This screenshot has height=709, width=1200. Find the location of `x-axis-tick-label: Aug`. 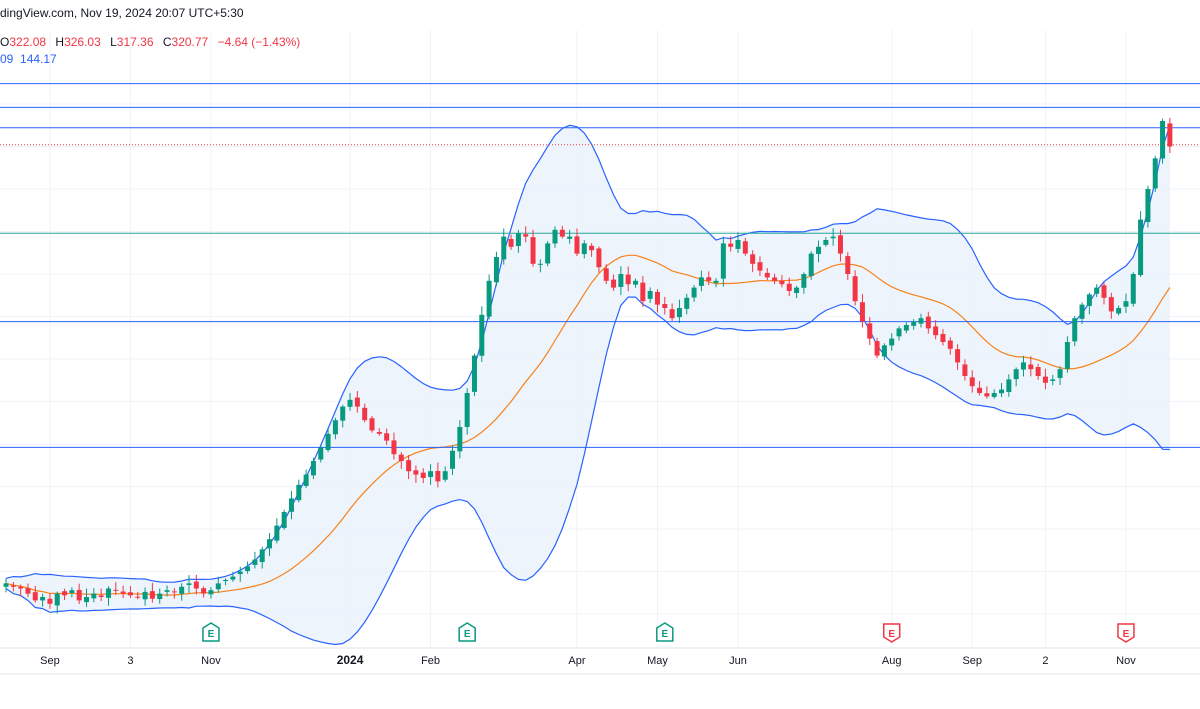

x-axis-tick-label: Aug is located at coordinates (892, 661).